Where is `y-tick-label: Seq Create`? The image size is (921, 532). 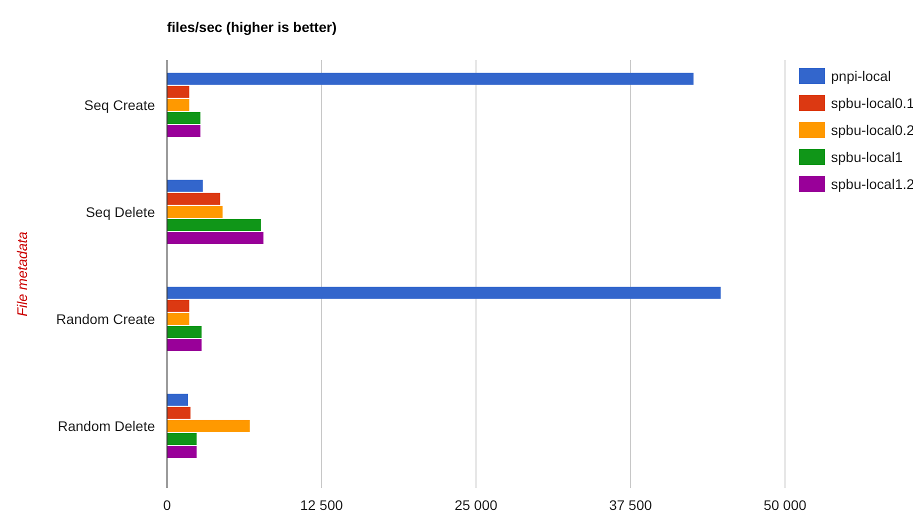
y-tick-label: Seq Create is located at coordinates (120, 104).